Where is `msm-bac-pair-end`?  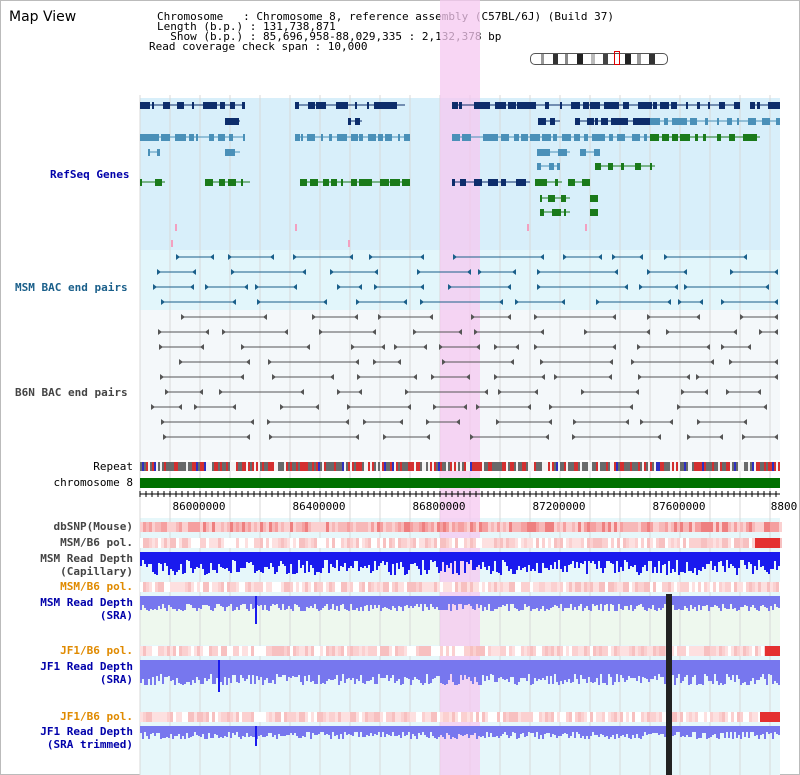
msm-bac-pair-end is located at coordinates (351, 257).